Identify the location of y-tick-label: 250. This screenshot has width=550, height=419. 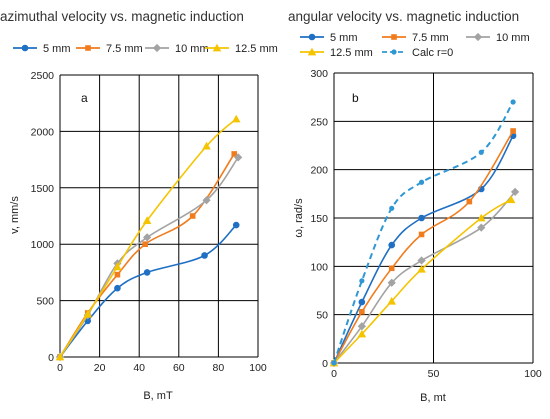
(319, 122).